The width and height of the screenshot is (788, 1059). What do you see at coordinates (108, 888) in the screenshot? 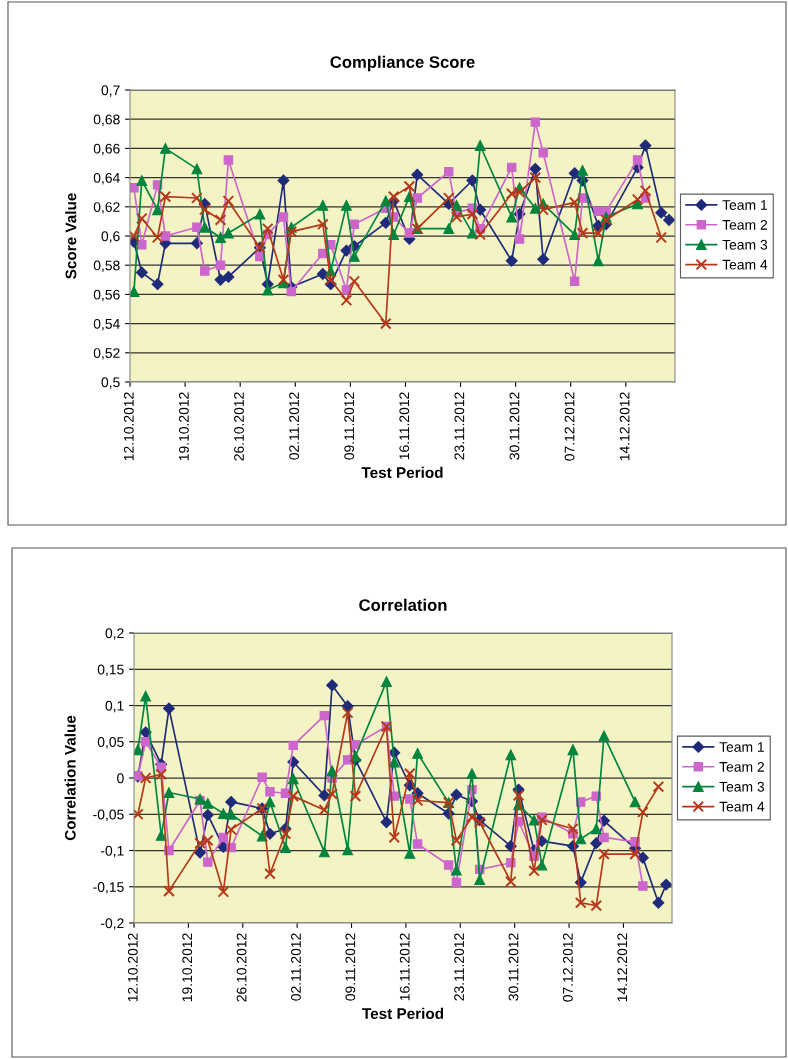
I see `y-tick-label: -0,15` at bounding box center [108, 888].